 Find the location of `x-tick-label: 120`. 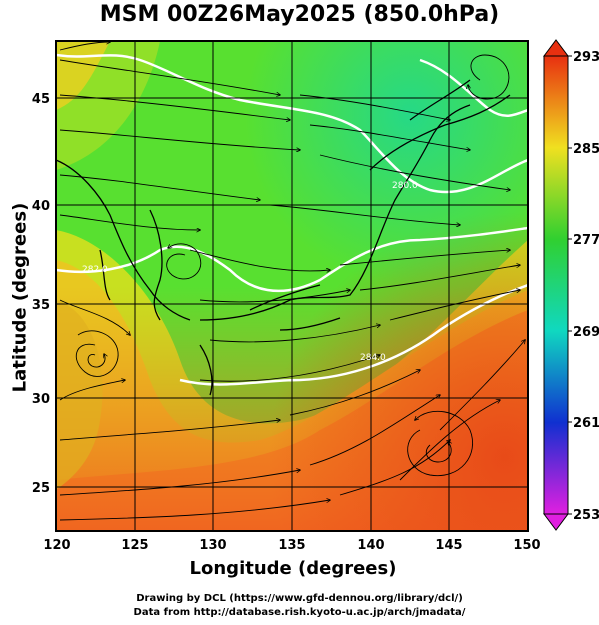

x-tick-label: 120 is located at coordinates (56, 545).